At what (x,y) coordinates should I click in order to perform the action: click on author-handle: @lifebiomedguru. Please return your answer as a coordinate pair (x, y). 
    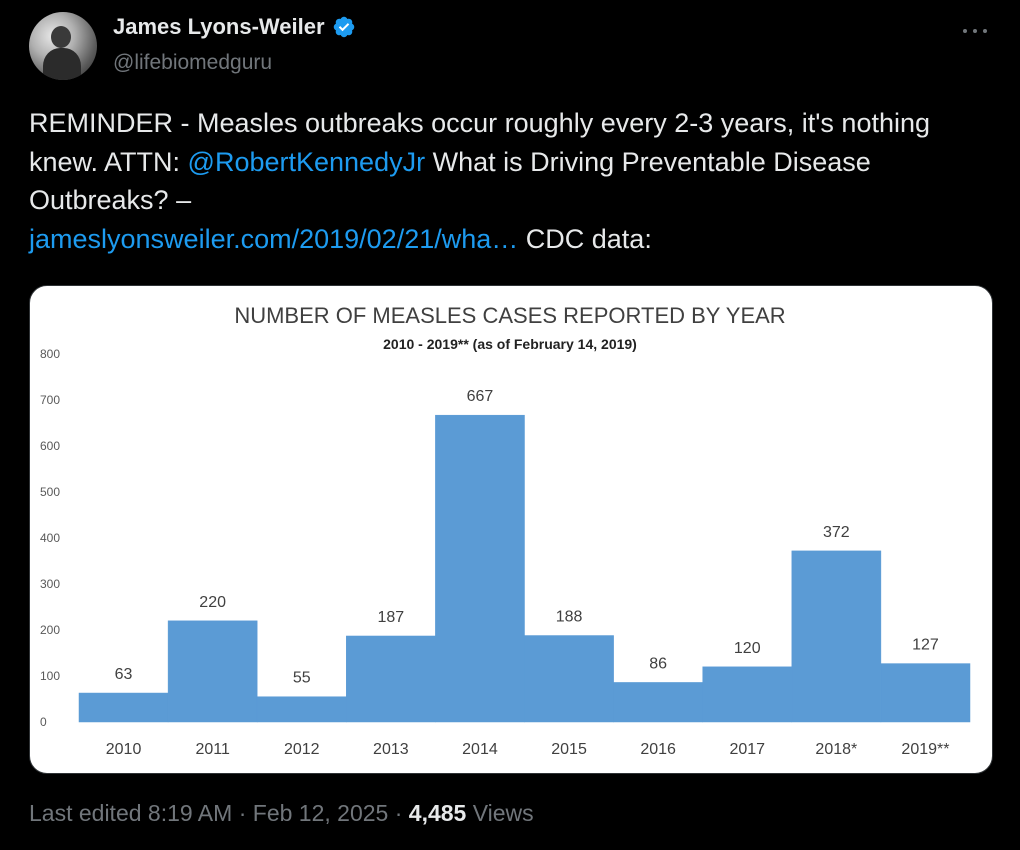
    Looking at the image, I should click on (193, 62).